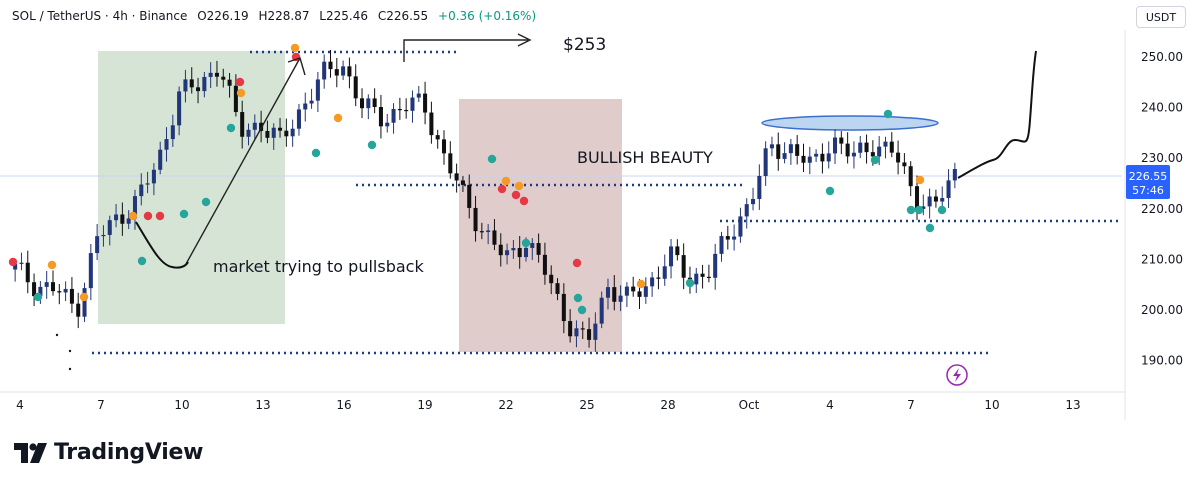  What do you see at coordinates (1161, 17) in the screenshot?
I see `currency-button: USDT` at bounding box center [1161, 17].